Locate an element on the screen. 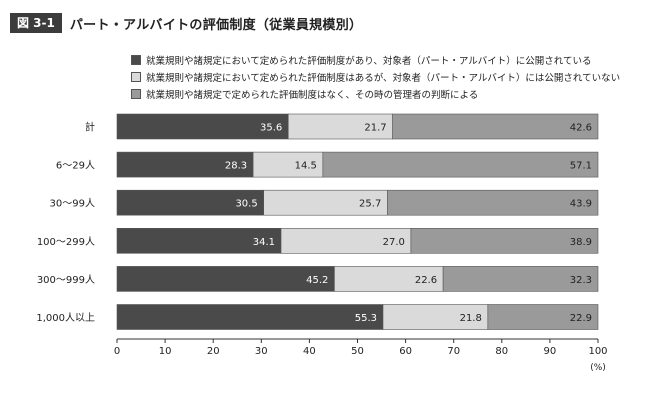 The height and width of the screenshot is (403, 650). legend-item-3: 就業規則や諸規定で定められた評価制度はなく、その時の管理者の判断による is located at coordinates (375, 94).